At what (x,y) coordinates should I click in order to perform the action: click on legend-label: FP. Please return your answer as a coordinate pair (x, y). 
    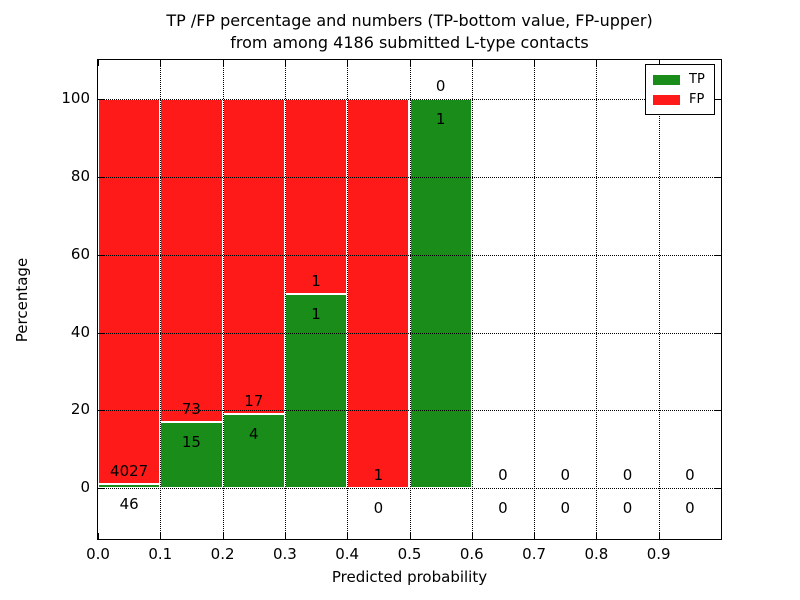
    Looking at the image, I should click on (697, 99).